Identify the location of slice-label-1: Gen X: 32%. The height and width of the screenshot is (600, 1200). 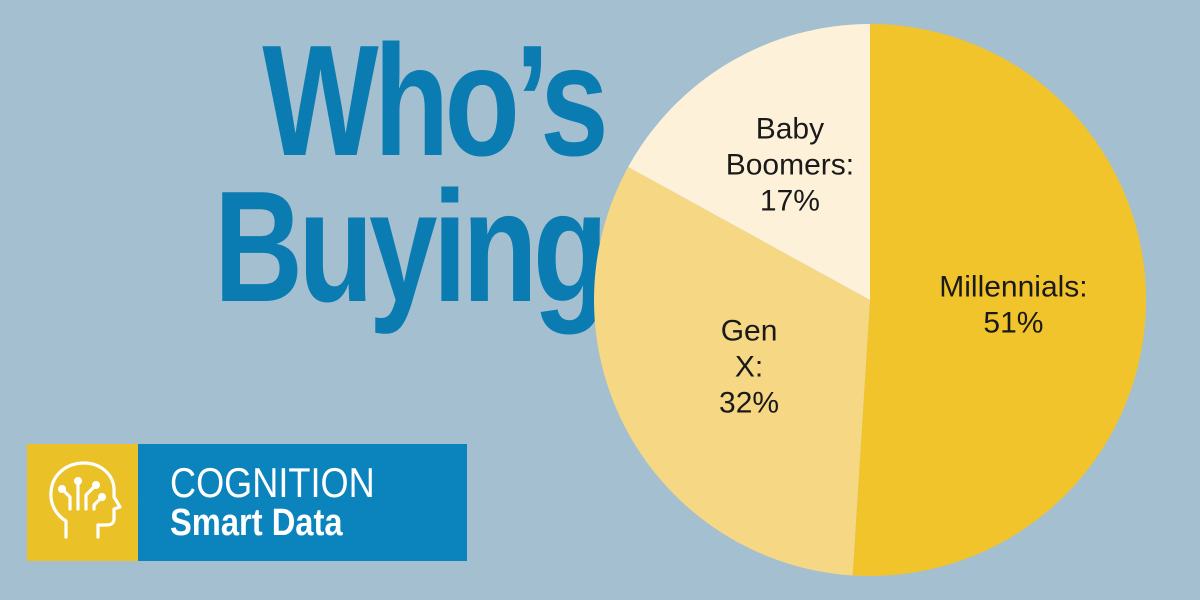
(749, 366).